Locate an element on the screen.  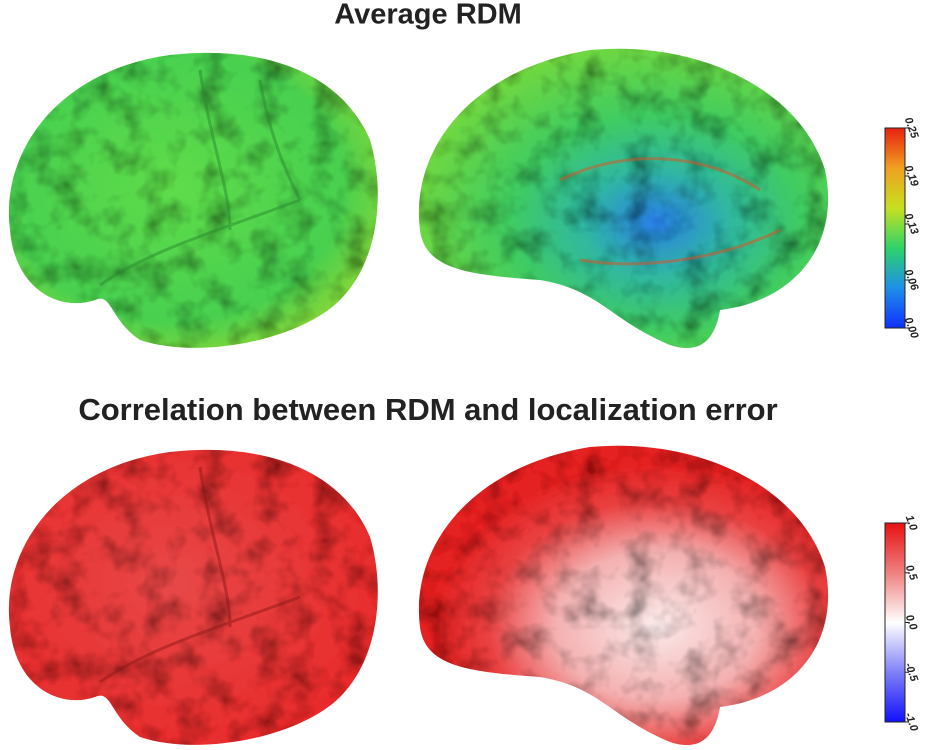
colorbar-tick-label: -1.0 is located at coordinates (911, 722).